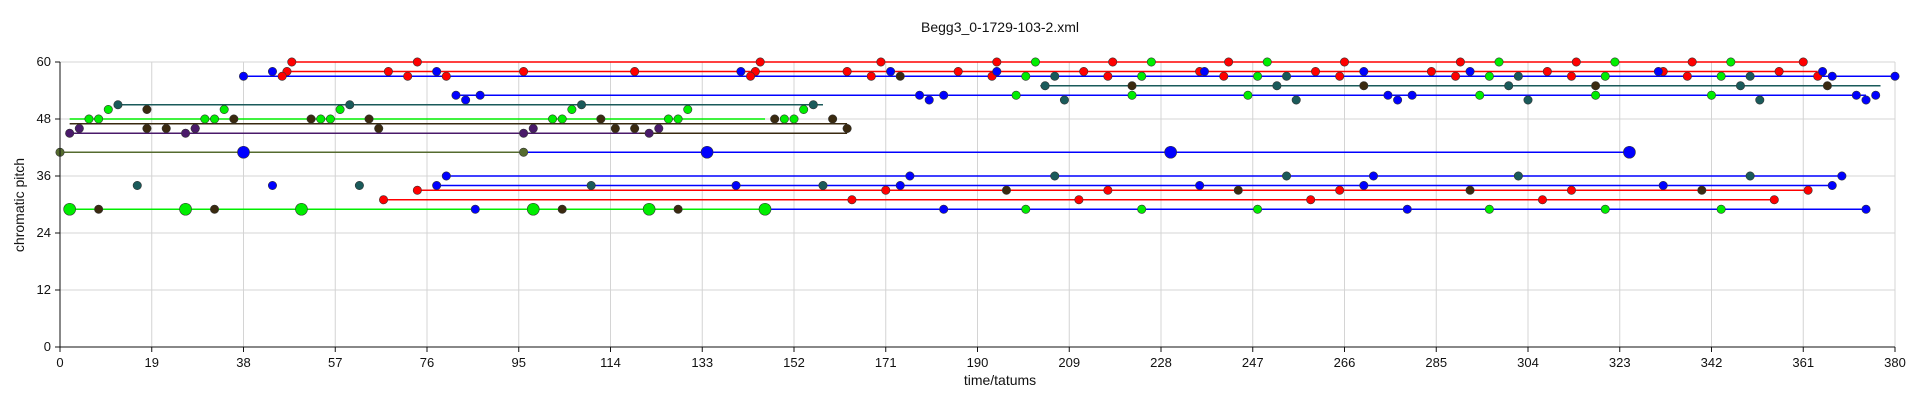  Describe the element at coordinates (1345, 362) in the screenshot. I see `x-tick-label: 266` at that location.